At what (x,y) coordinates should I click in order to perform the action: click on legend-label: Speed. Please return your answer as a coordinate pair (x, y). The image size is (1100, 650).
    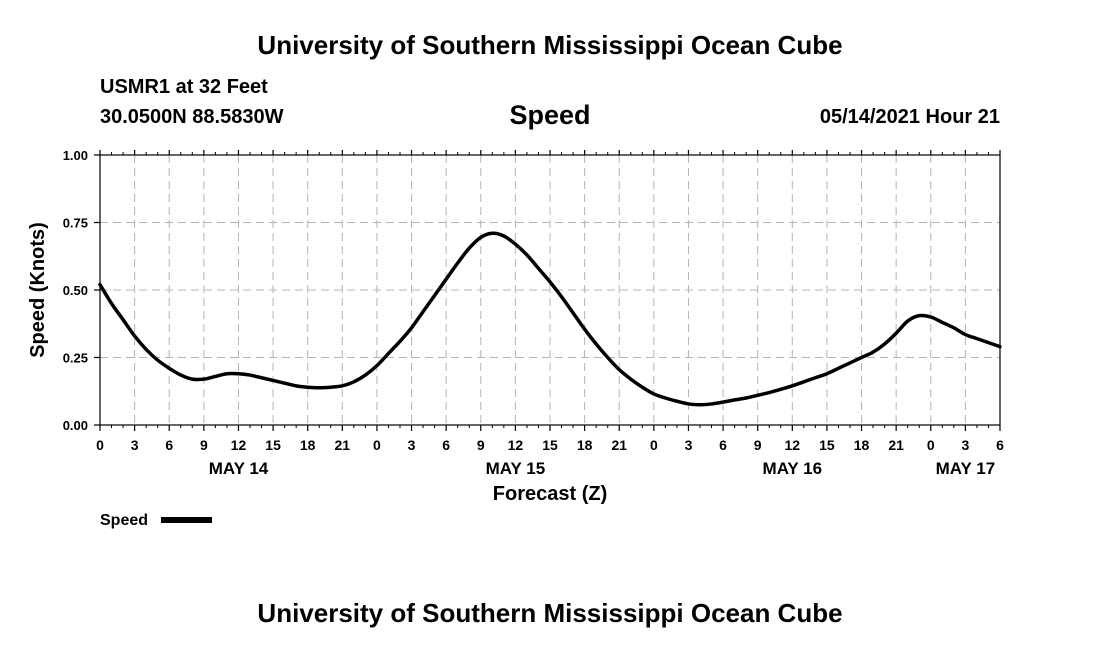
    Looking at the image, I should click on (124, 520).